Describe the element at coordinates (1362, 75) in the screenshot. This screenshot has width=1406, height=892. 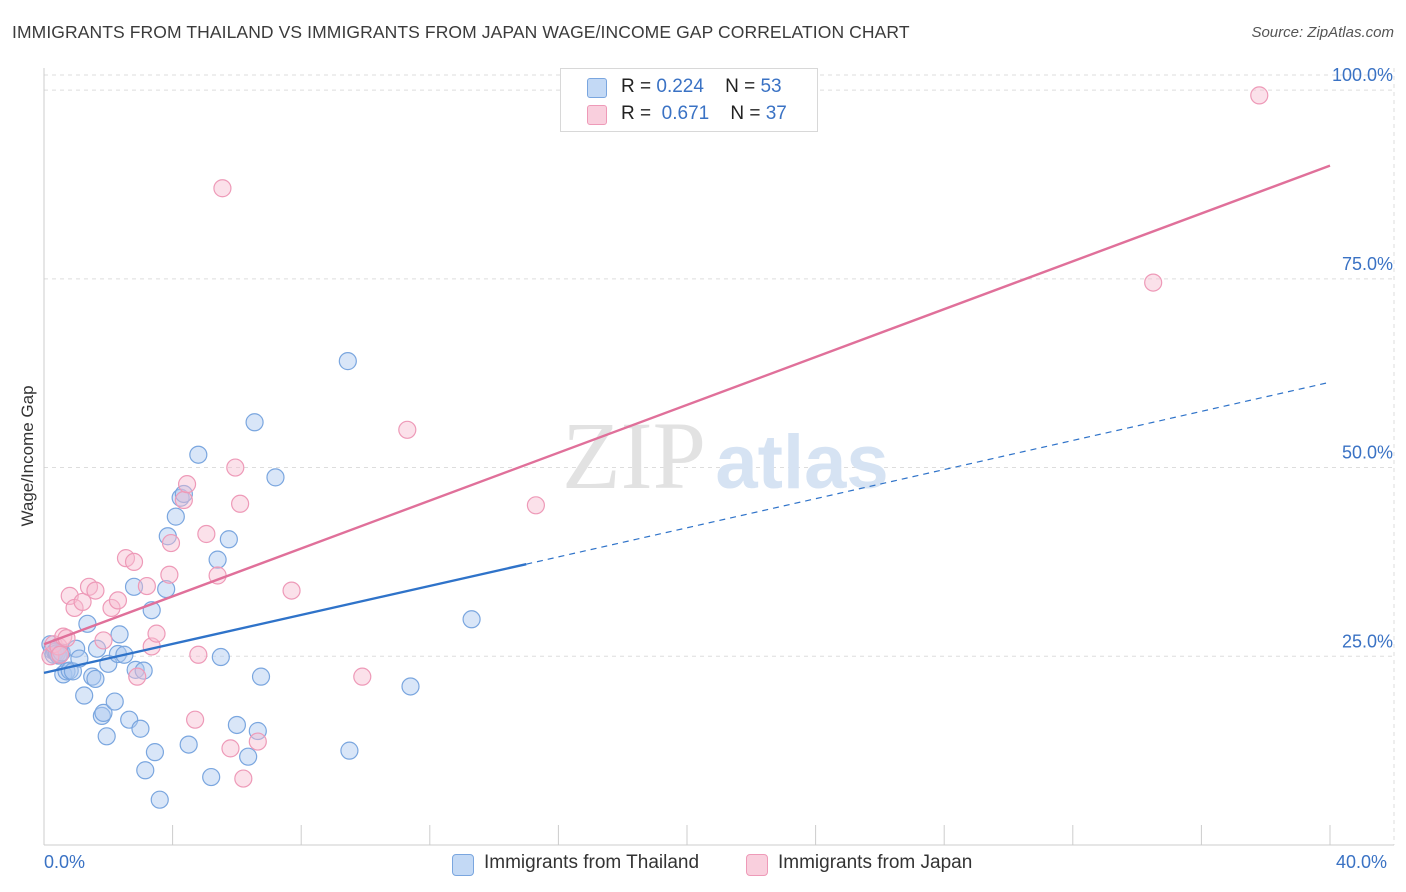
I see `y-tick-label: 100.0%` at that location.